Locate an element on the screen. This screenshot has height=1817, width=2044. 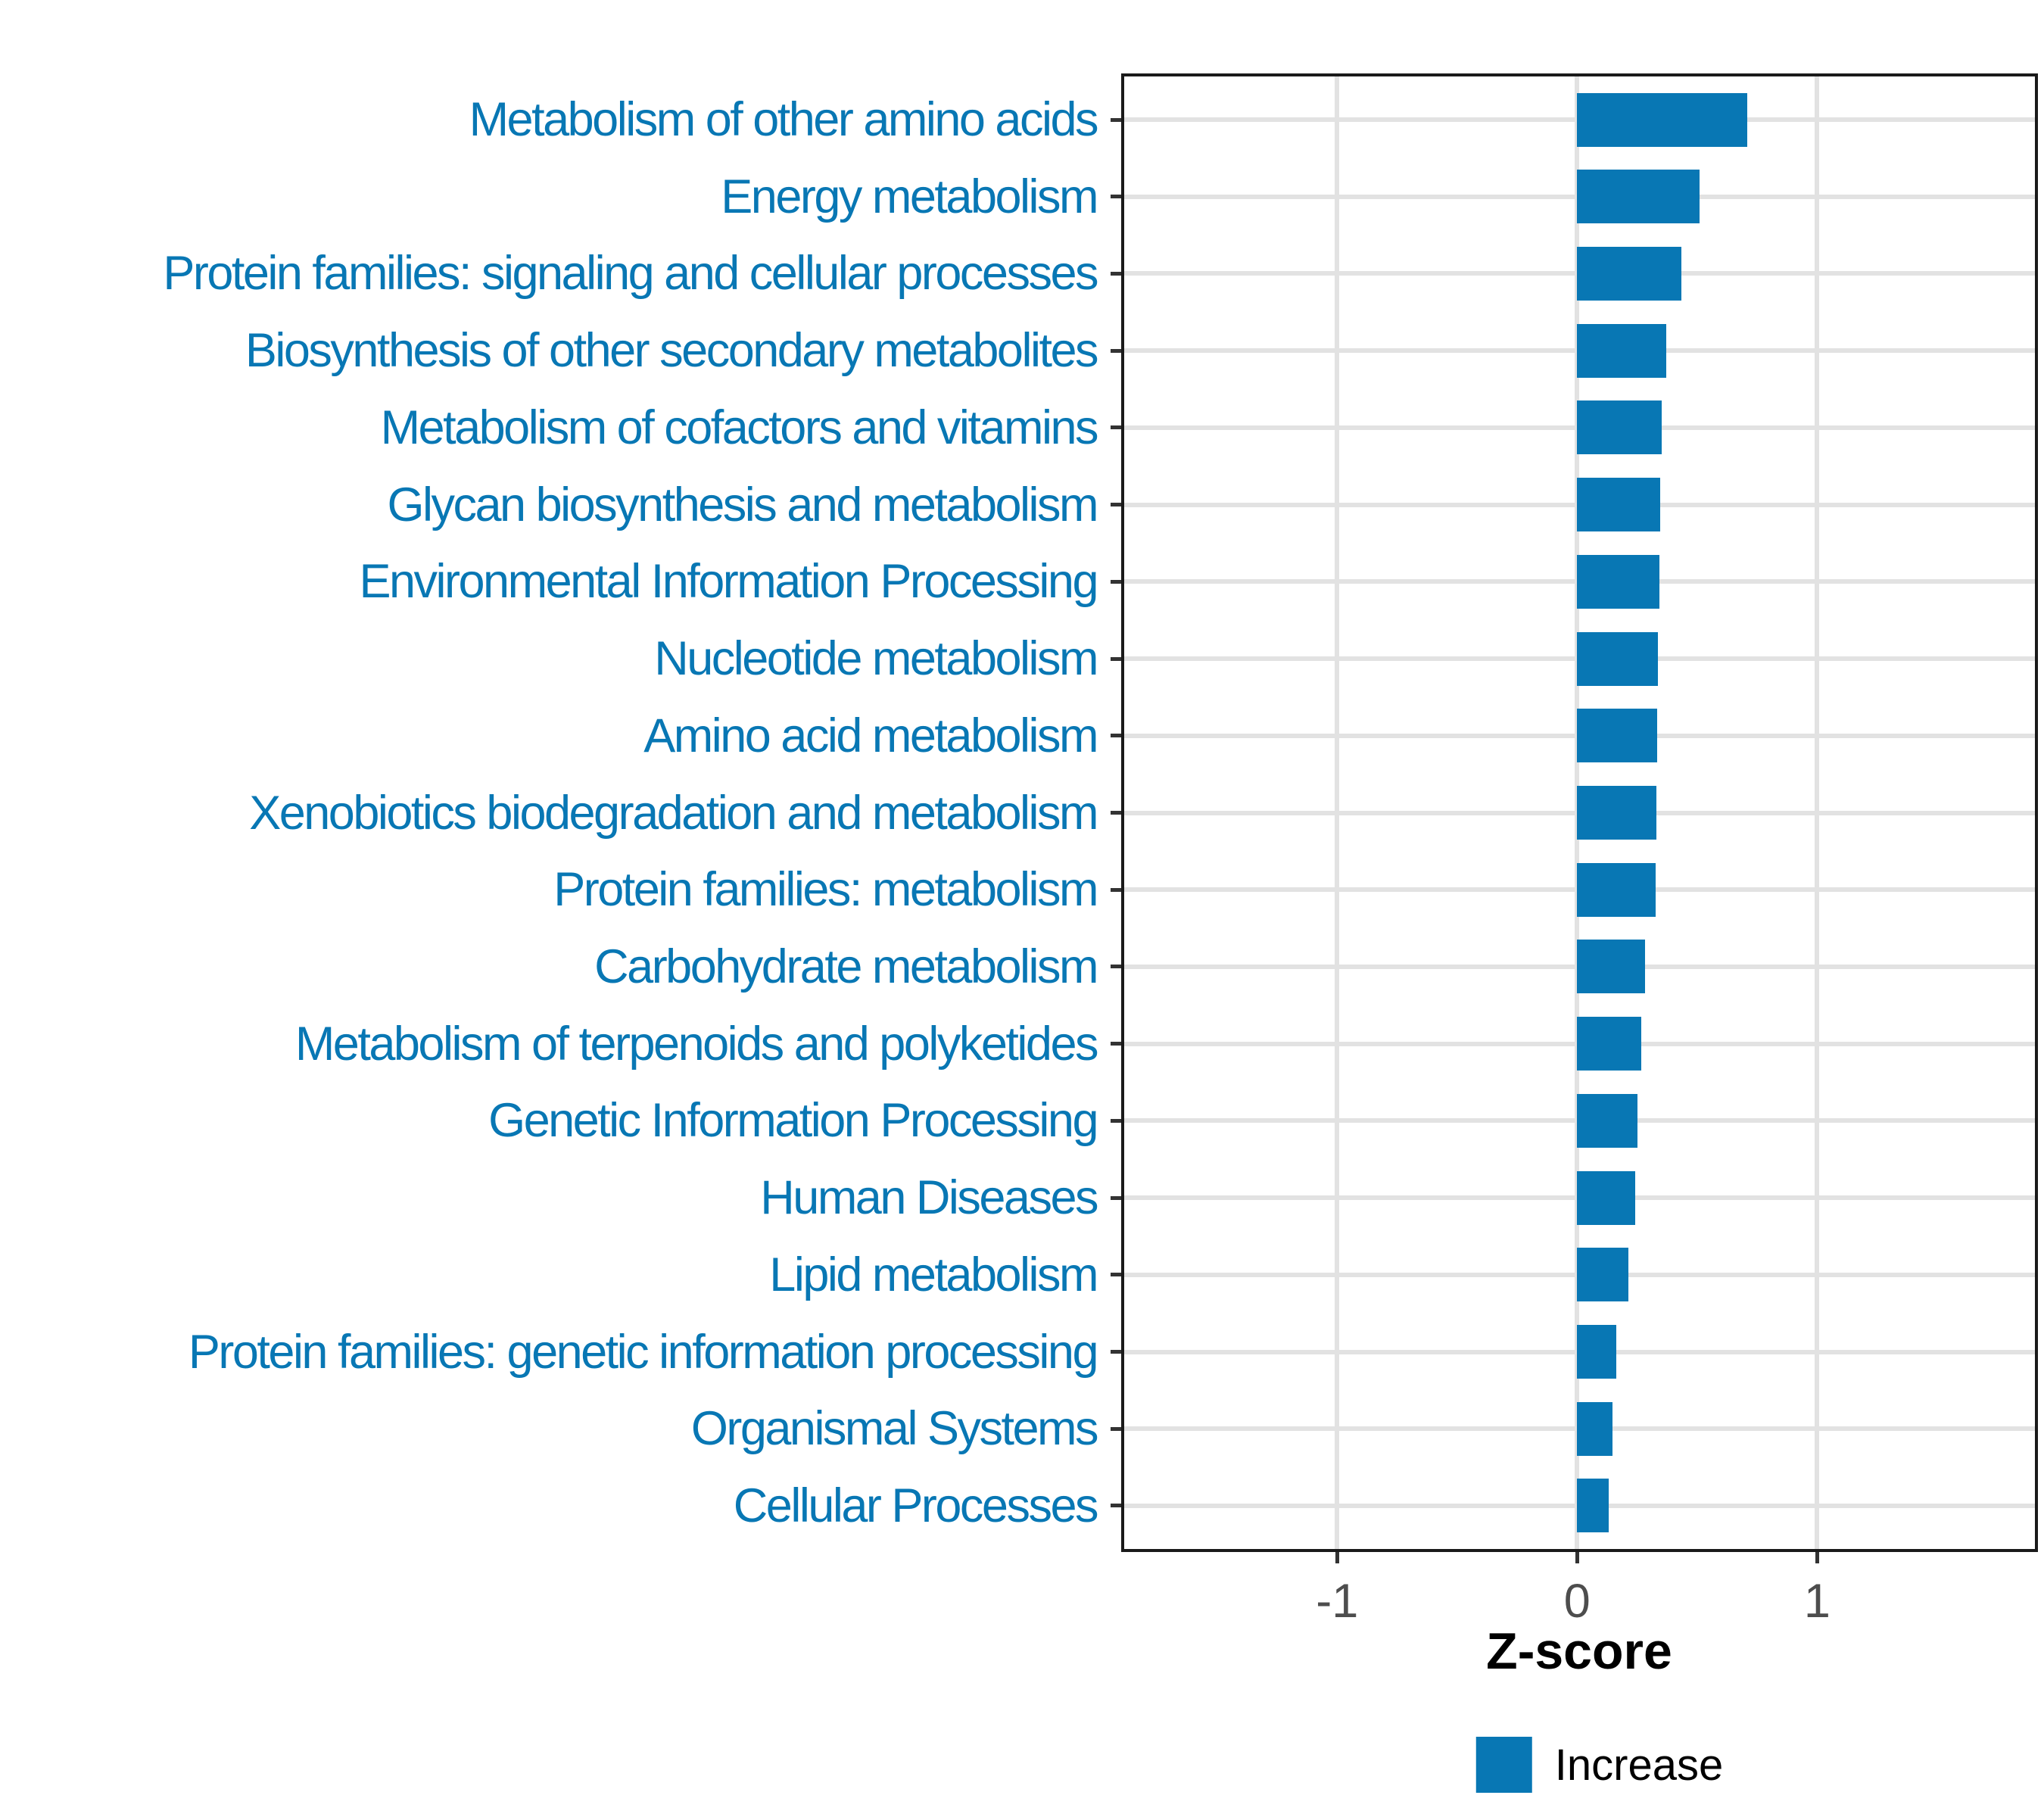
legend-swatch-increase-icon is located at coordinates (1503, 1765).